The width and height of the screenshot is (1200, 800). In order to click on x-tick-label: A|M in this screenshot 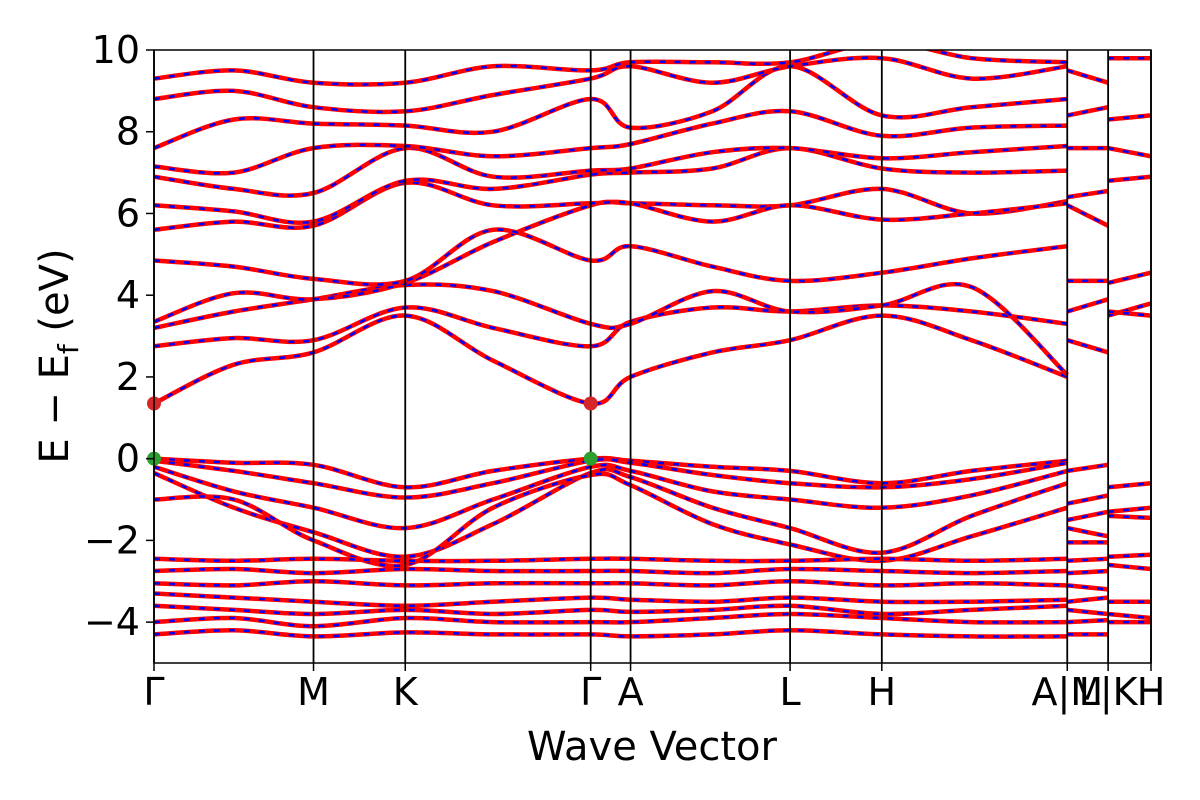, I will do `click(1067, 692)`.